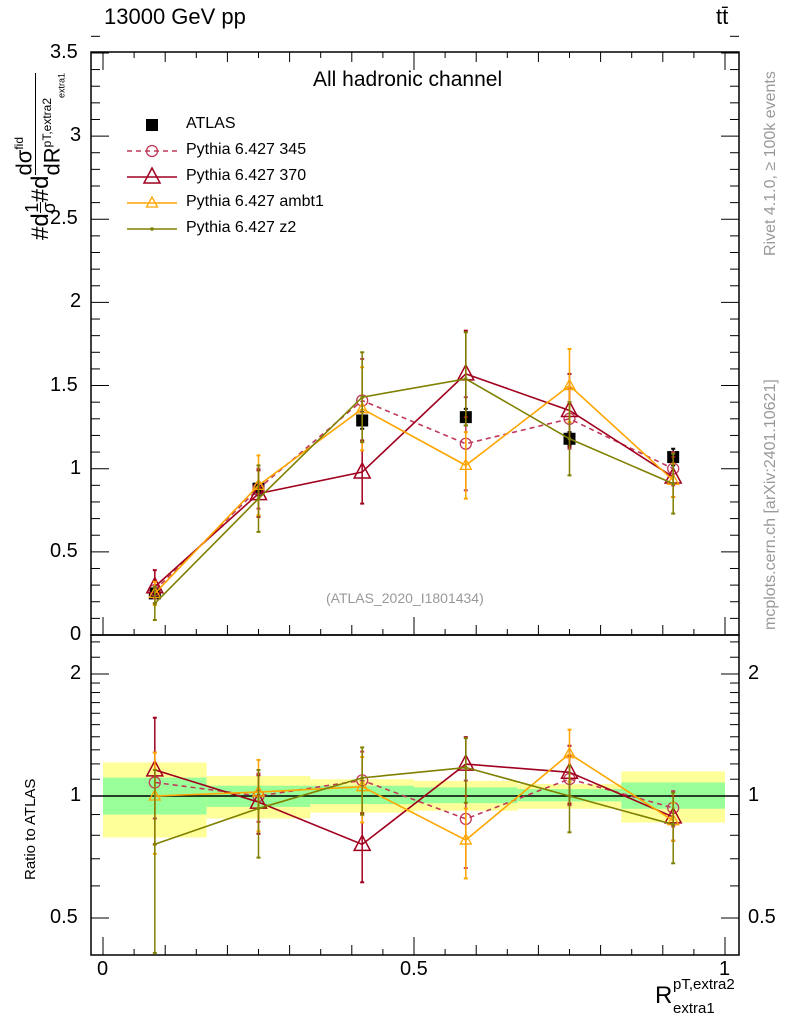 The width and height of the screenshot is (786, 1024). What do you see at coordinates (62, 85) in the screenshot?
I see `y-label-sub3: extra1` at bounding box center [62, 85].